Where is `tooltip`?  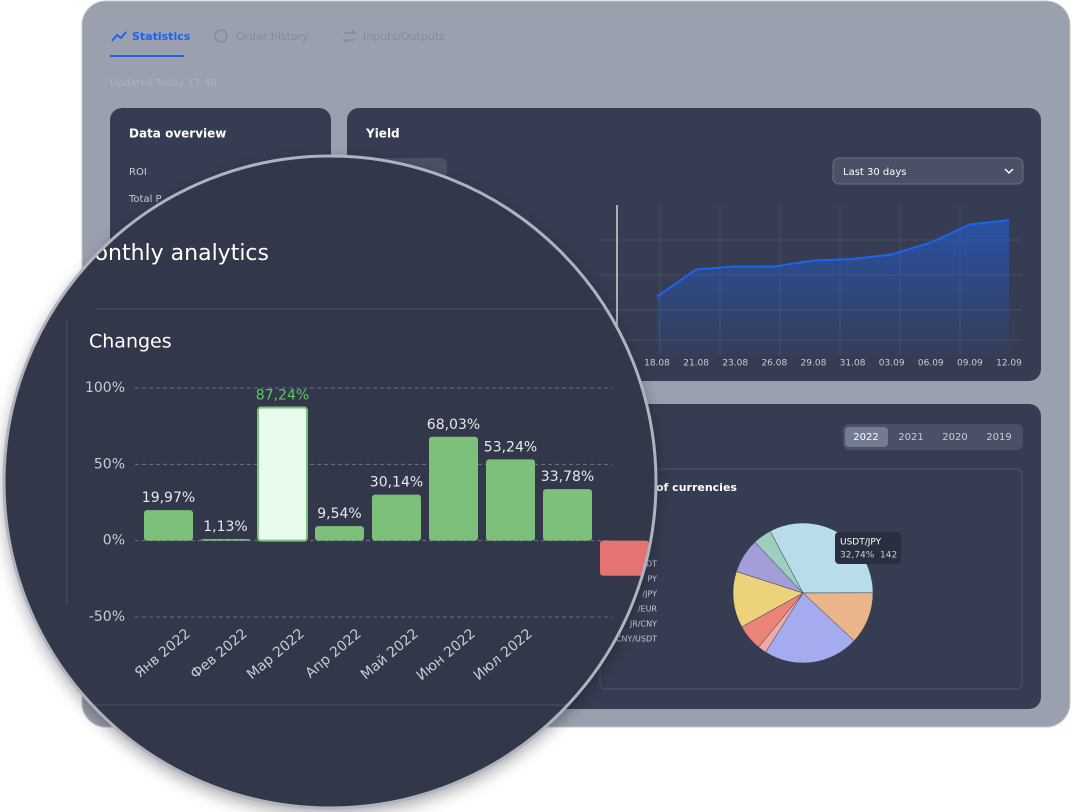 tooltip is located at coordinates (868, 548).